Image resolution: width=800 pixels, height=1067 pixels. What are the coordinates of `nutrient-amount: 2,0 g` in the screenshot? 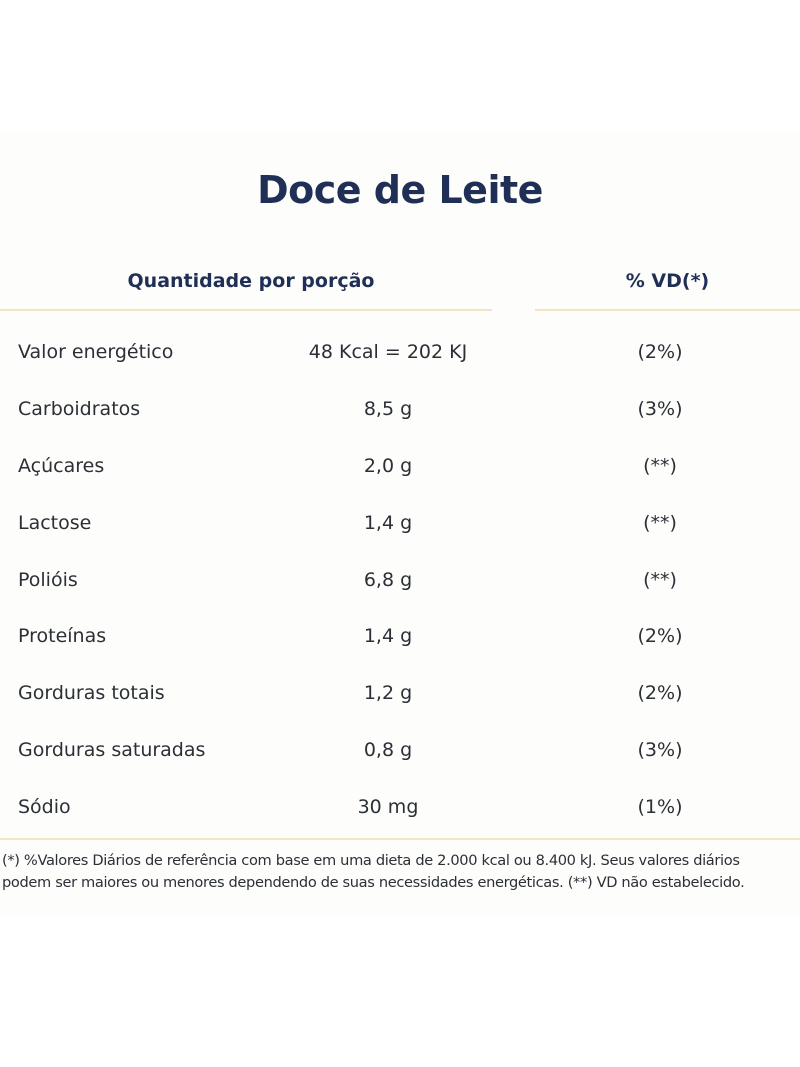 It's located at (388, 466).